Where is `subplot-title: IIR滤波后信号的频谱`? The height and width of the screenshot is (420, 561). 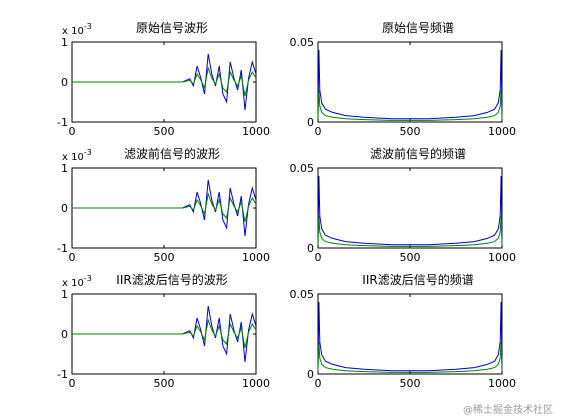
subplot-title: IIR滤波后信号的频谱 is located at coordinates (417, 279).